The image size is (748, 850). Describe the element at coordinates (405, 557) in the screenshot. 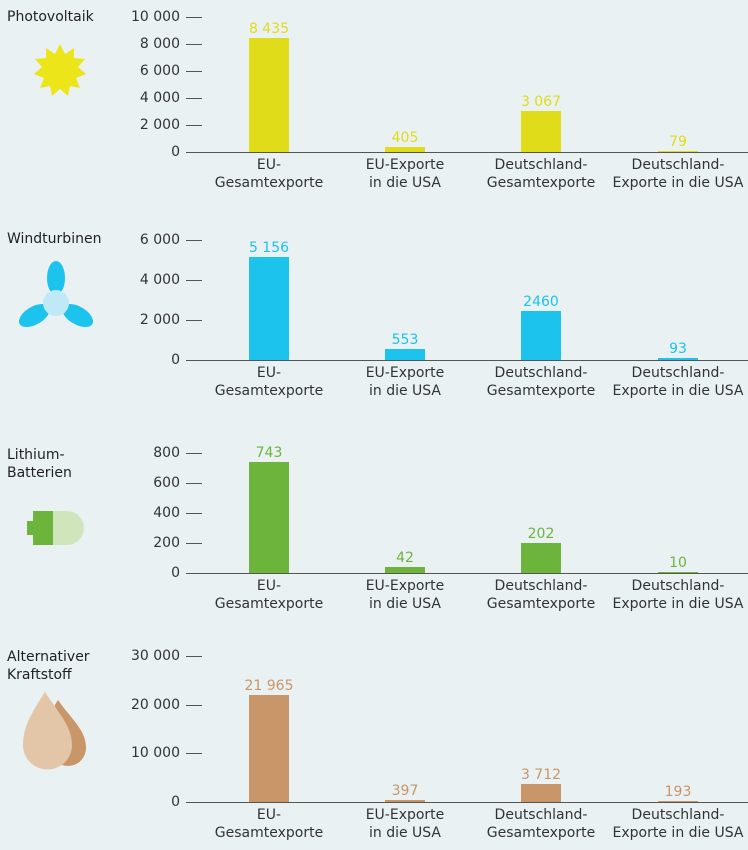

I see `value-label: 42` at that location.